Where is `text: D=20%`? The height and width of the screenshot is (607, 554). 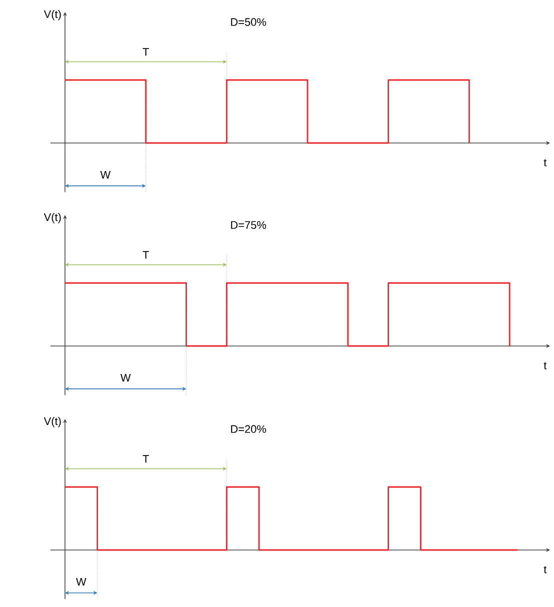
text: D=20% is located at coordinates (248, 429).